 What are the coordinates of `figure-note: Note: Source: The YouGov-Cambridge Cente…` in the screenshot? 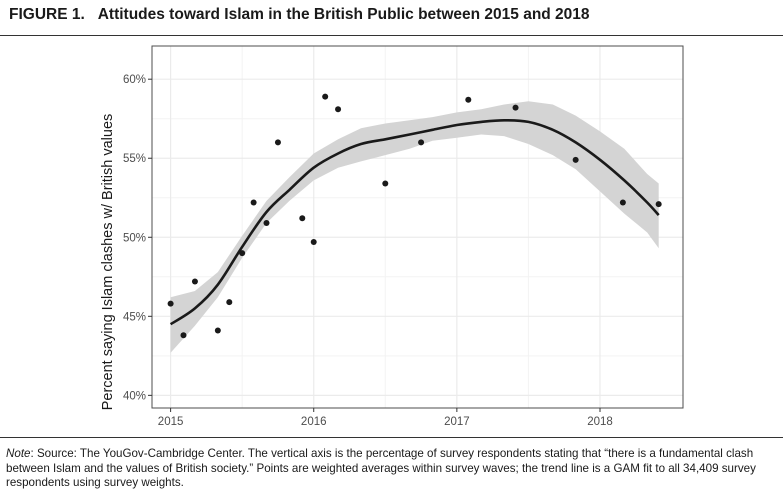 It's located at (393, 469).